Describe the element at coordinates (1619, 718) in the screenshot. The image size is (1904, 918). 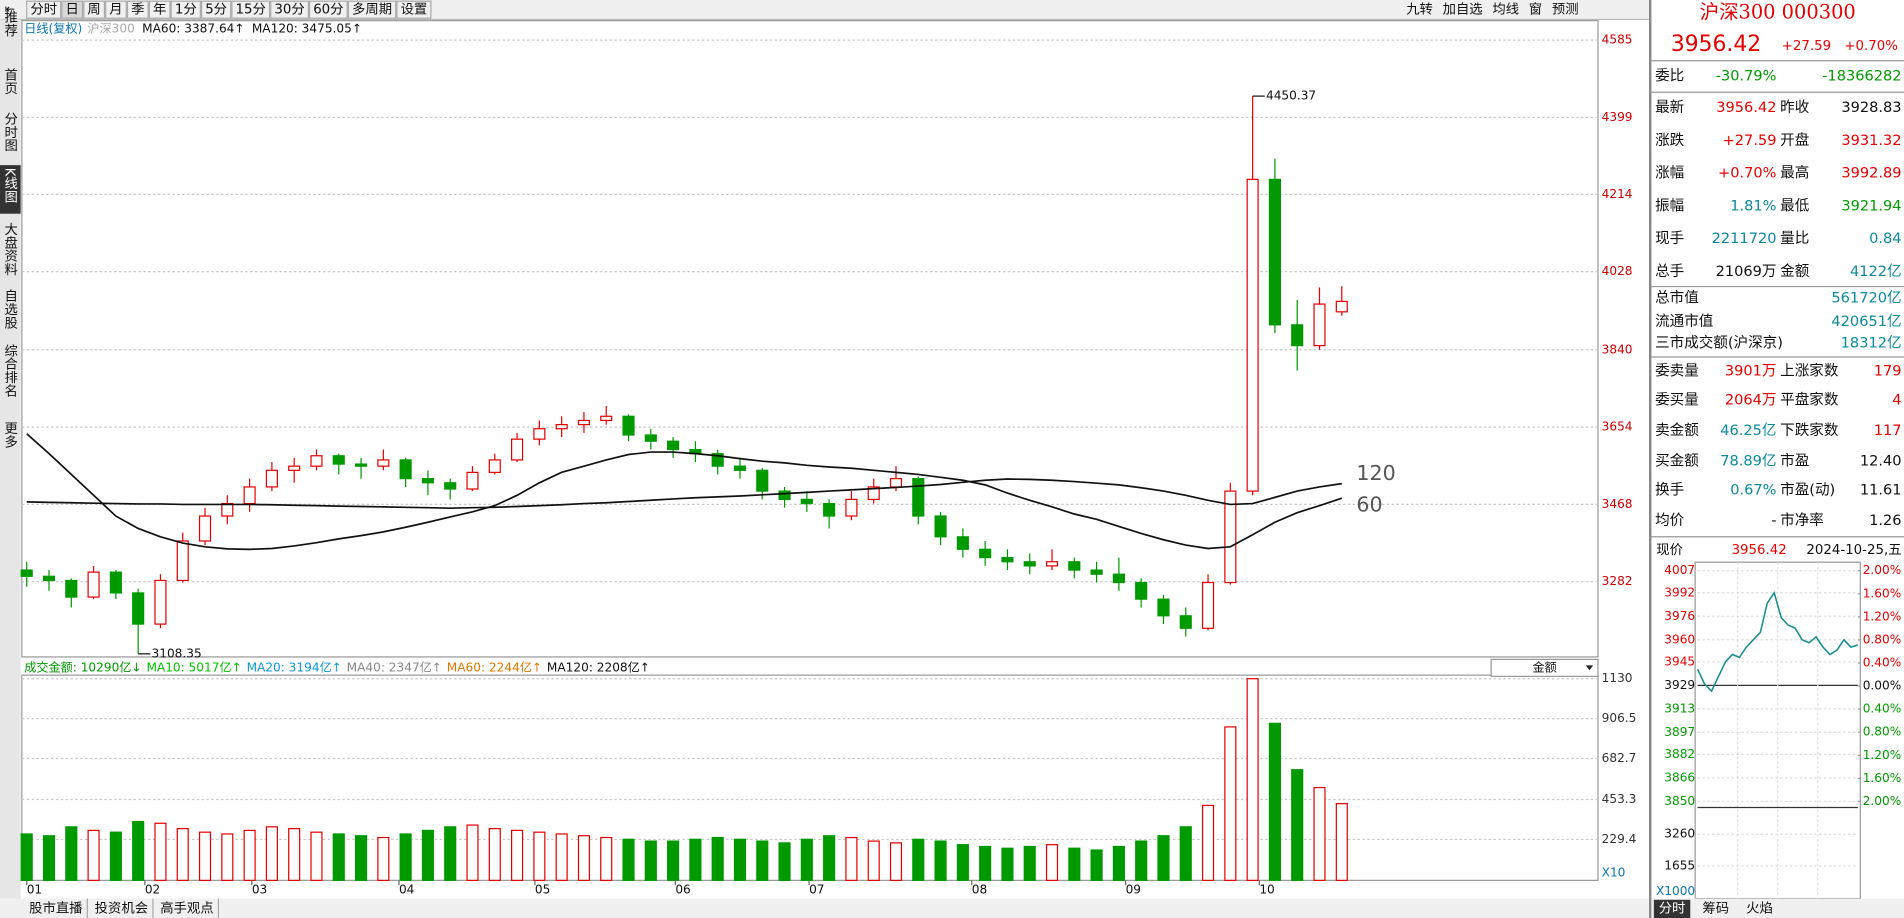
I see `y-tick-label: 906.5` at that location.